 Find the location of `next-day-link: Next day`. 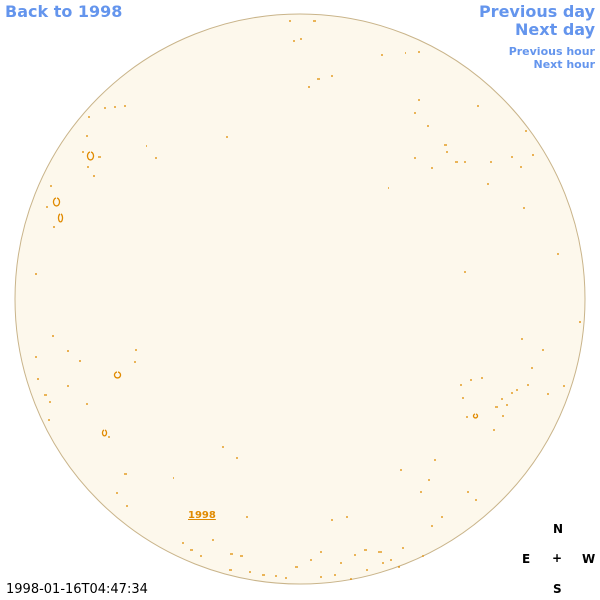

next-day-link: Next day is located at coordinates (555, 29).